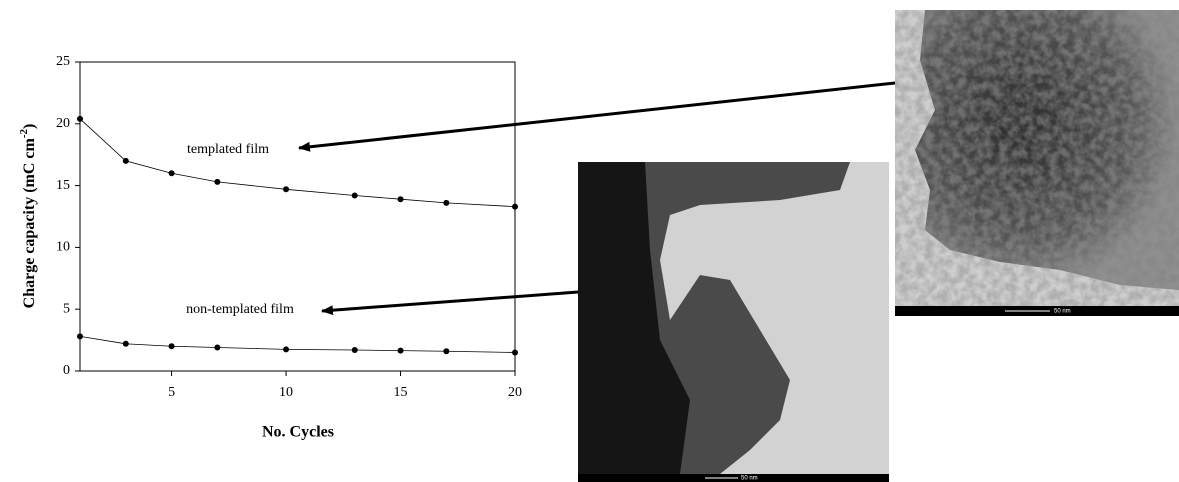 This screenshot has height=482, width=1179. I want to click on series-label: non-templated film, so click(240, 309).